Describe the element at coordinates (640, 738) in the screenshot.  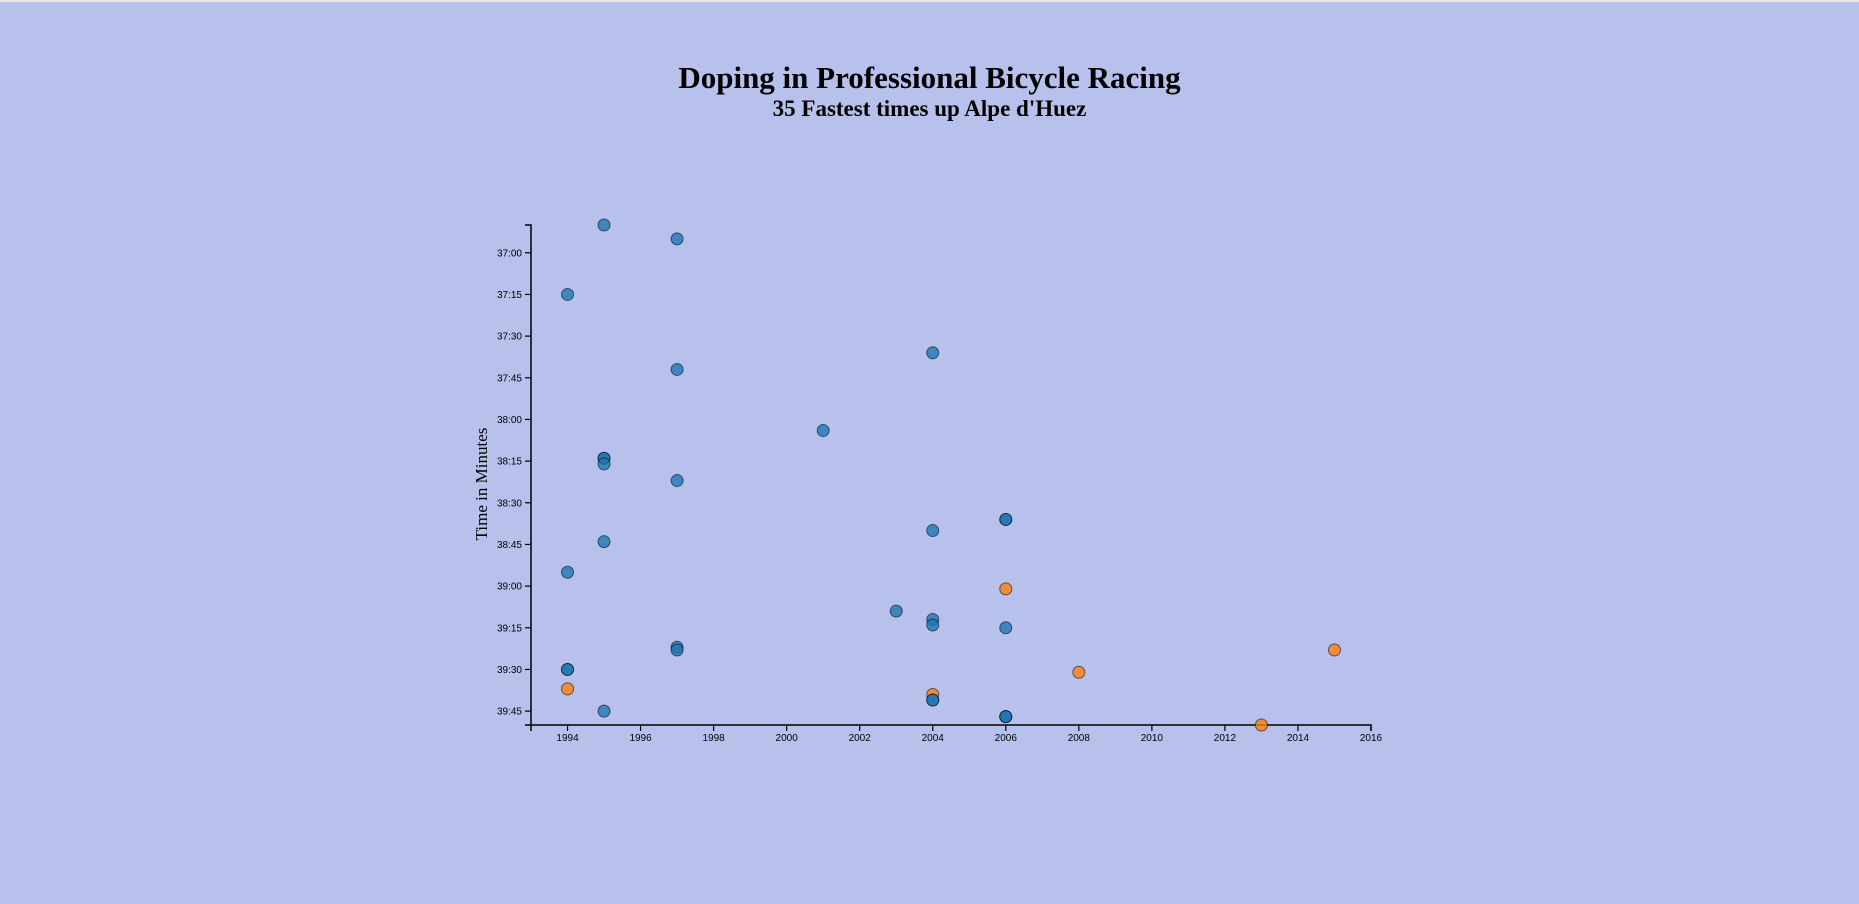
I see `x-tick-label: 1996` at that location.